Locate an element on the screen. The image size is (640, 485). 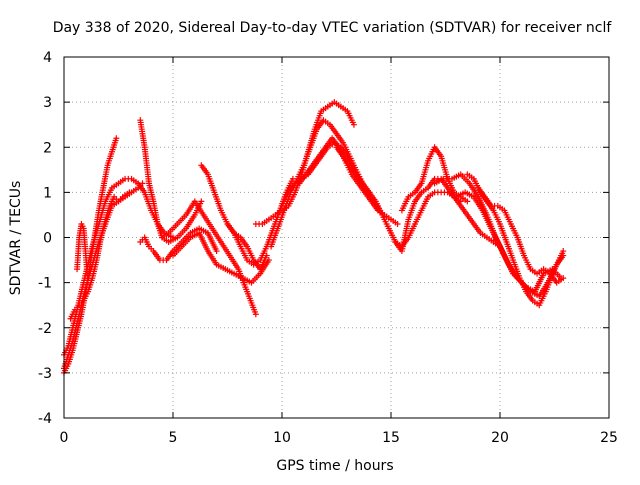
y-tick-label: 0 is located at coordinates (47, 239).